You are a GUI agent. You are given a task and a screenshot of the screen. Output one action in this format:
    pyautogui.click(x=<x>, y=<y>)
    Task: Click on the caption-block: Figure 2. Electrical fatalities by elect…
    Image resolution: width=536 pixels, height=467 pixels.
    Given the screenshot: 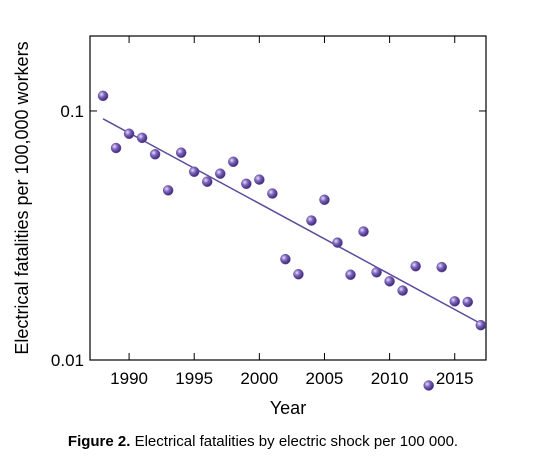 What is the action you would take?
    pyautogui.click(x=263, y=441)
    